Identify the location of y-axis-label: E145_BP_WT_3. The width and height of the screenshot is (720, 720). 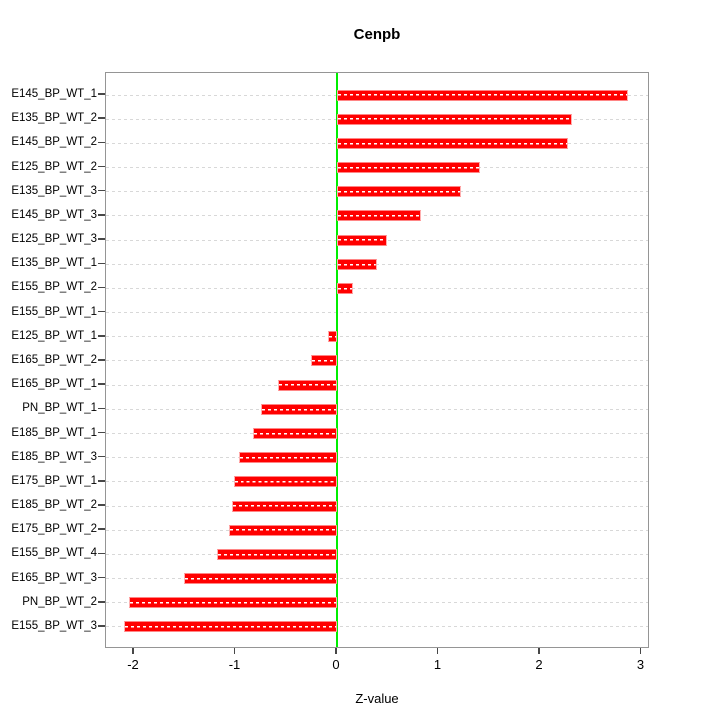
(54, 214).